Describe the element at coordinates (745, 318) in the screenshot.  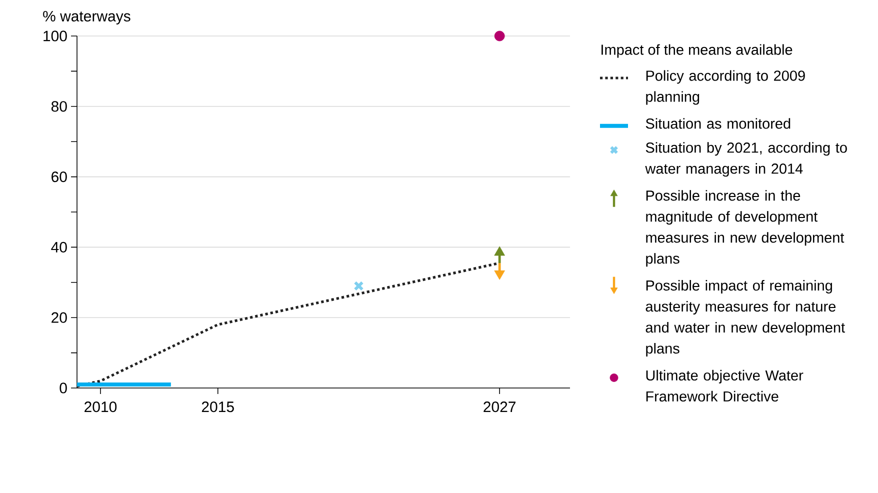
I see `legend-label: Possible impact of remaining austerity measures for nature and water in new development plans` at that location.